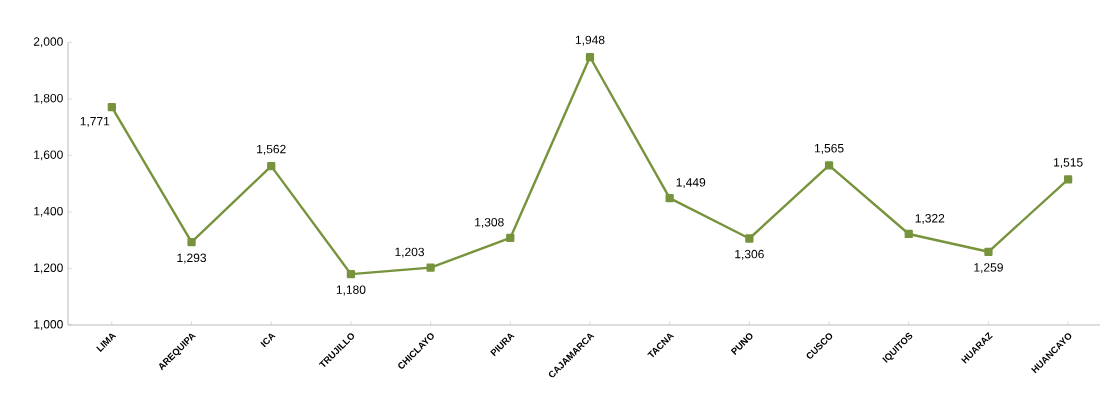 This screenshot has width=1106, height=413. What do you see at coordinates (590, 40) in the screenshot?
I see `data-label: 1,948` at bounding box center [590, 40].